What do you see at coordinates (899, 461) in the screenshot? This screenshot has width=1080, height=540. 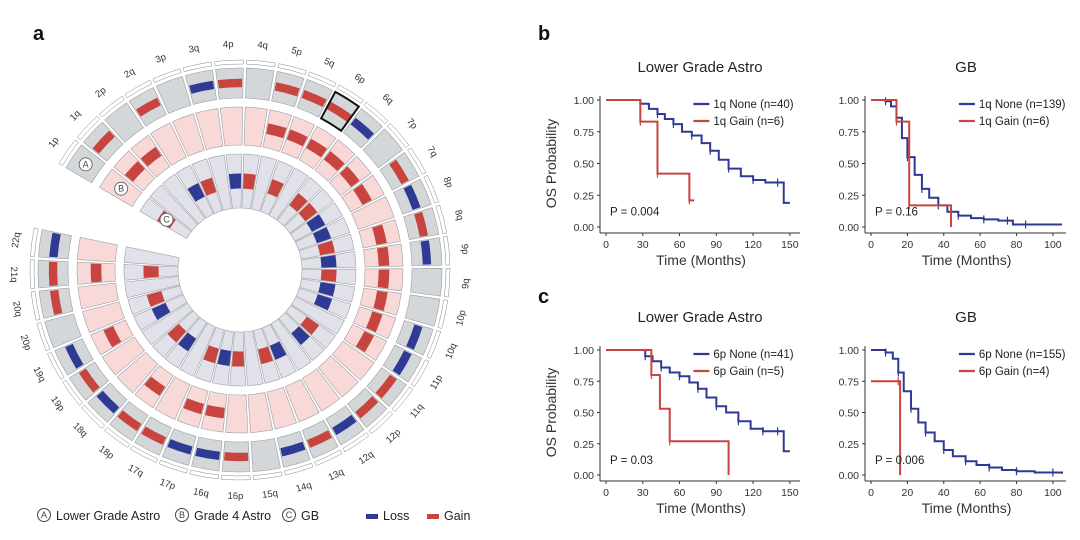 I see `km-pvalue: P = 0.006` at bounding box center [899, 461].